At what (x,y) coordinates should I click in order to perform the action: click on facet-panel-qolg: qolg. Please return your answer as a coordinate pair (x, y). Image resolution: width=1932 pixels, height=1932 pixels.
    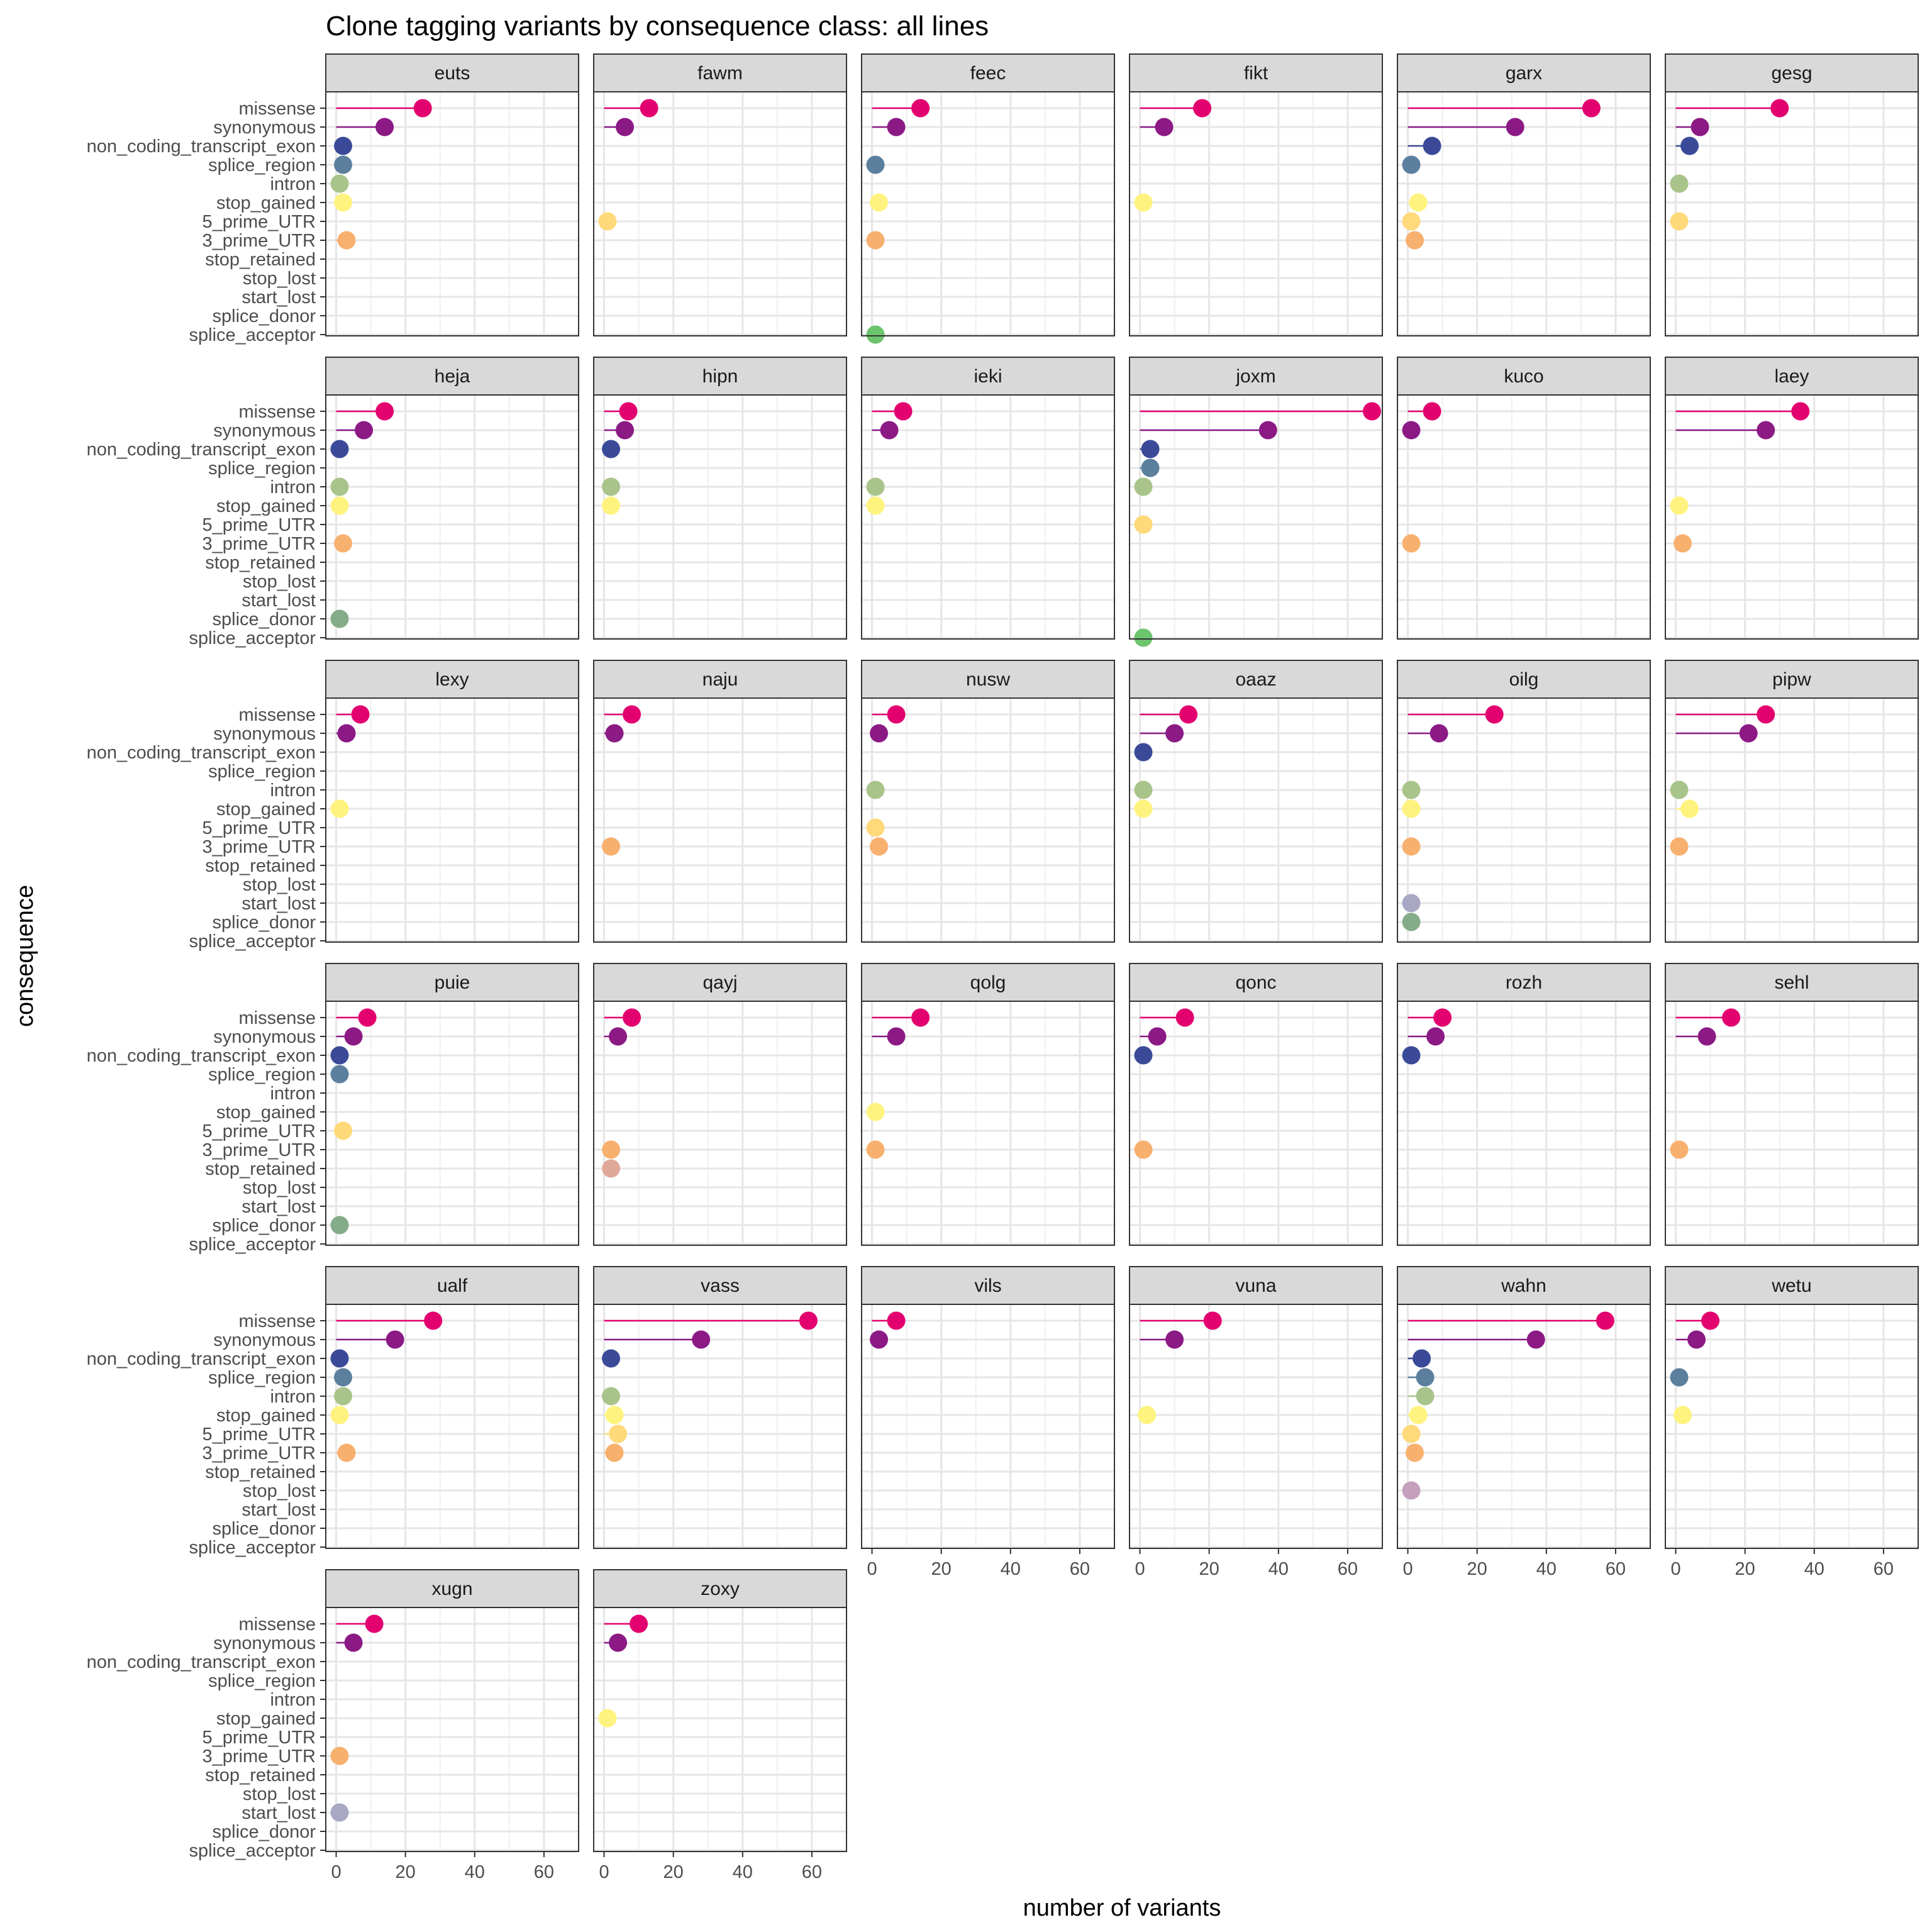
    Looking at the image, I should click on (988, 1104).